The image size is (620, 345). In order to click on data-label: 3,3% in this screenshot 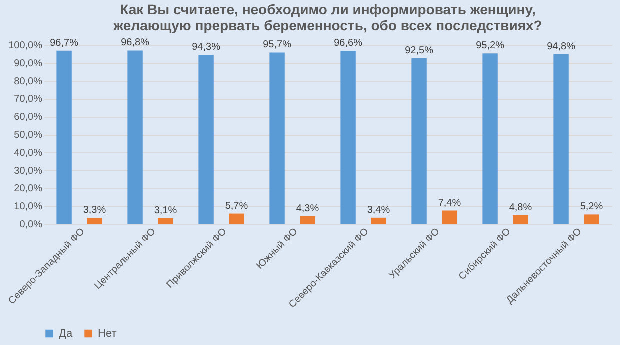, I will do `click(94, 210)`.